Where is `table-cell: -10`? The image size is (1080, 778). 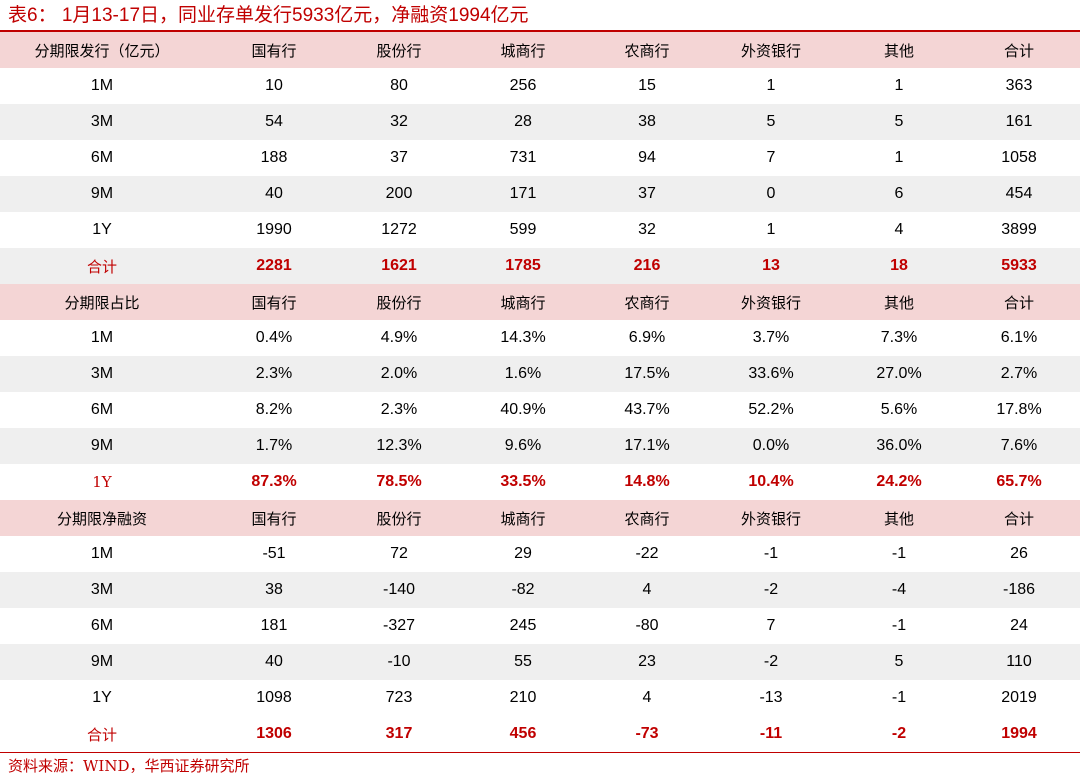
table-cell: -10 is located at coordinates (399, 662).